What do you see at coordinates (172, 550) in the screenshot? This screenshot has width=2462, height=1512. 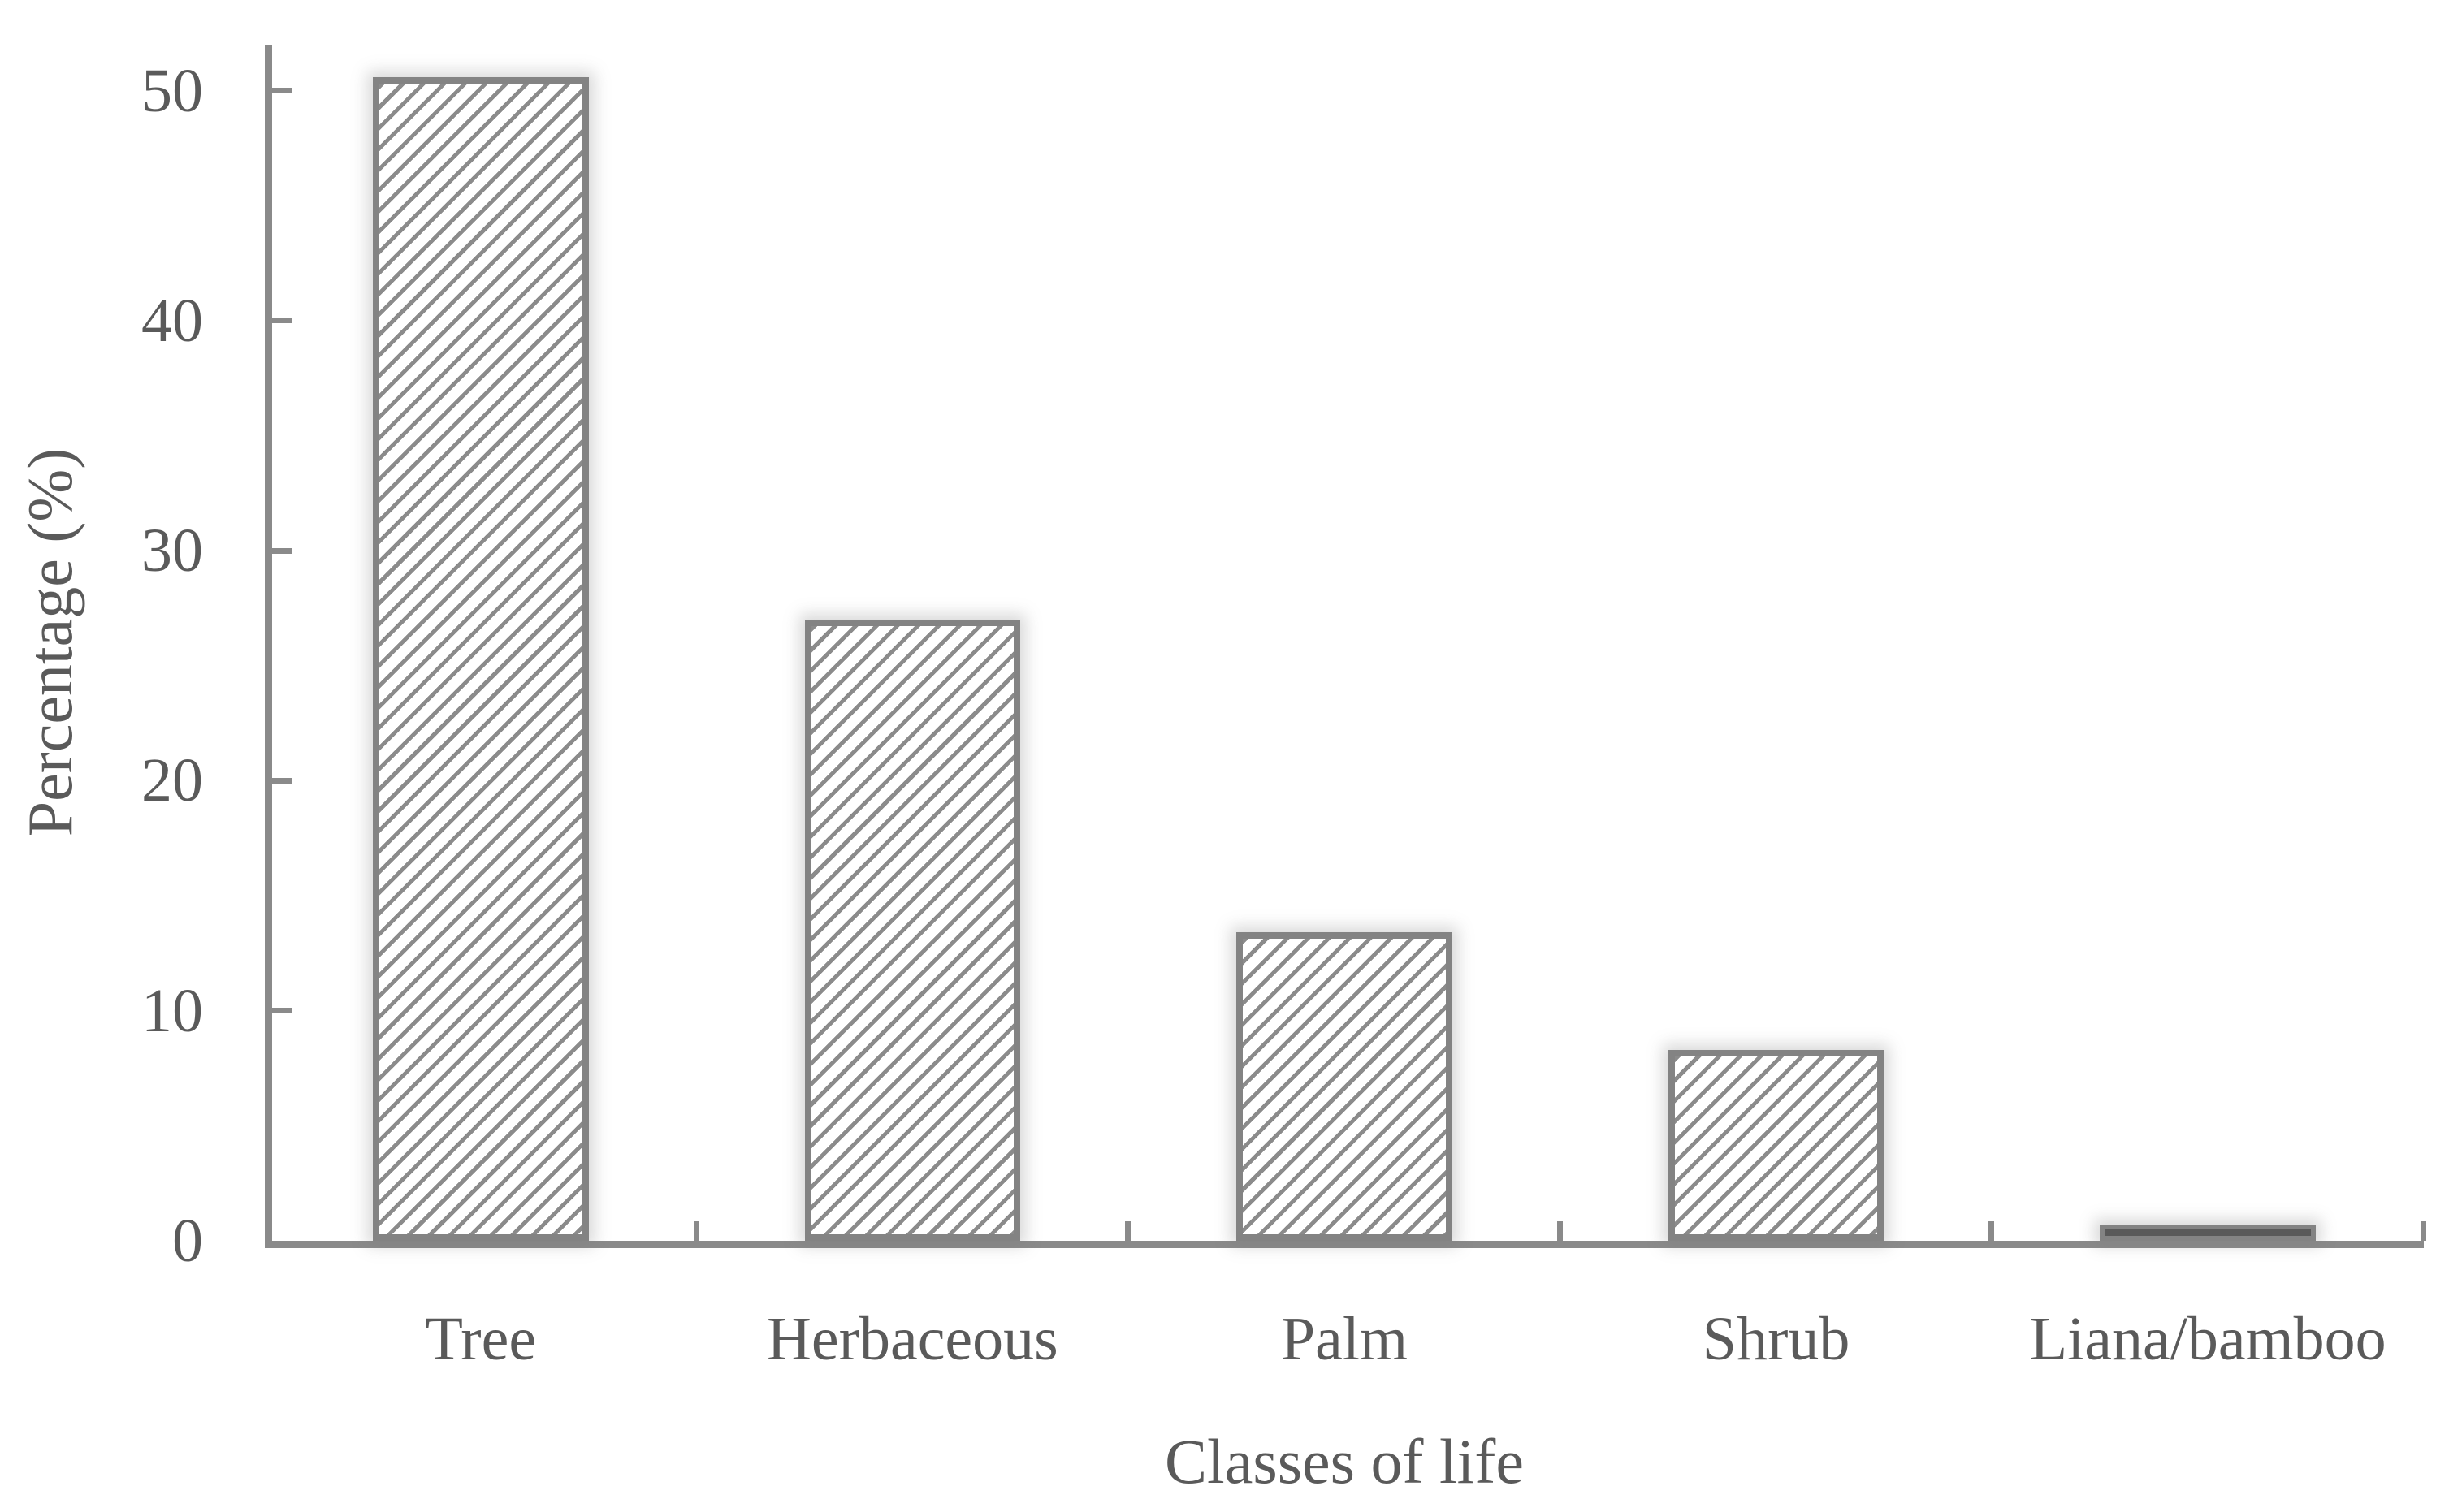 I see `y-tick-label: 30` at bounding box center [172, 550].